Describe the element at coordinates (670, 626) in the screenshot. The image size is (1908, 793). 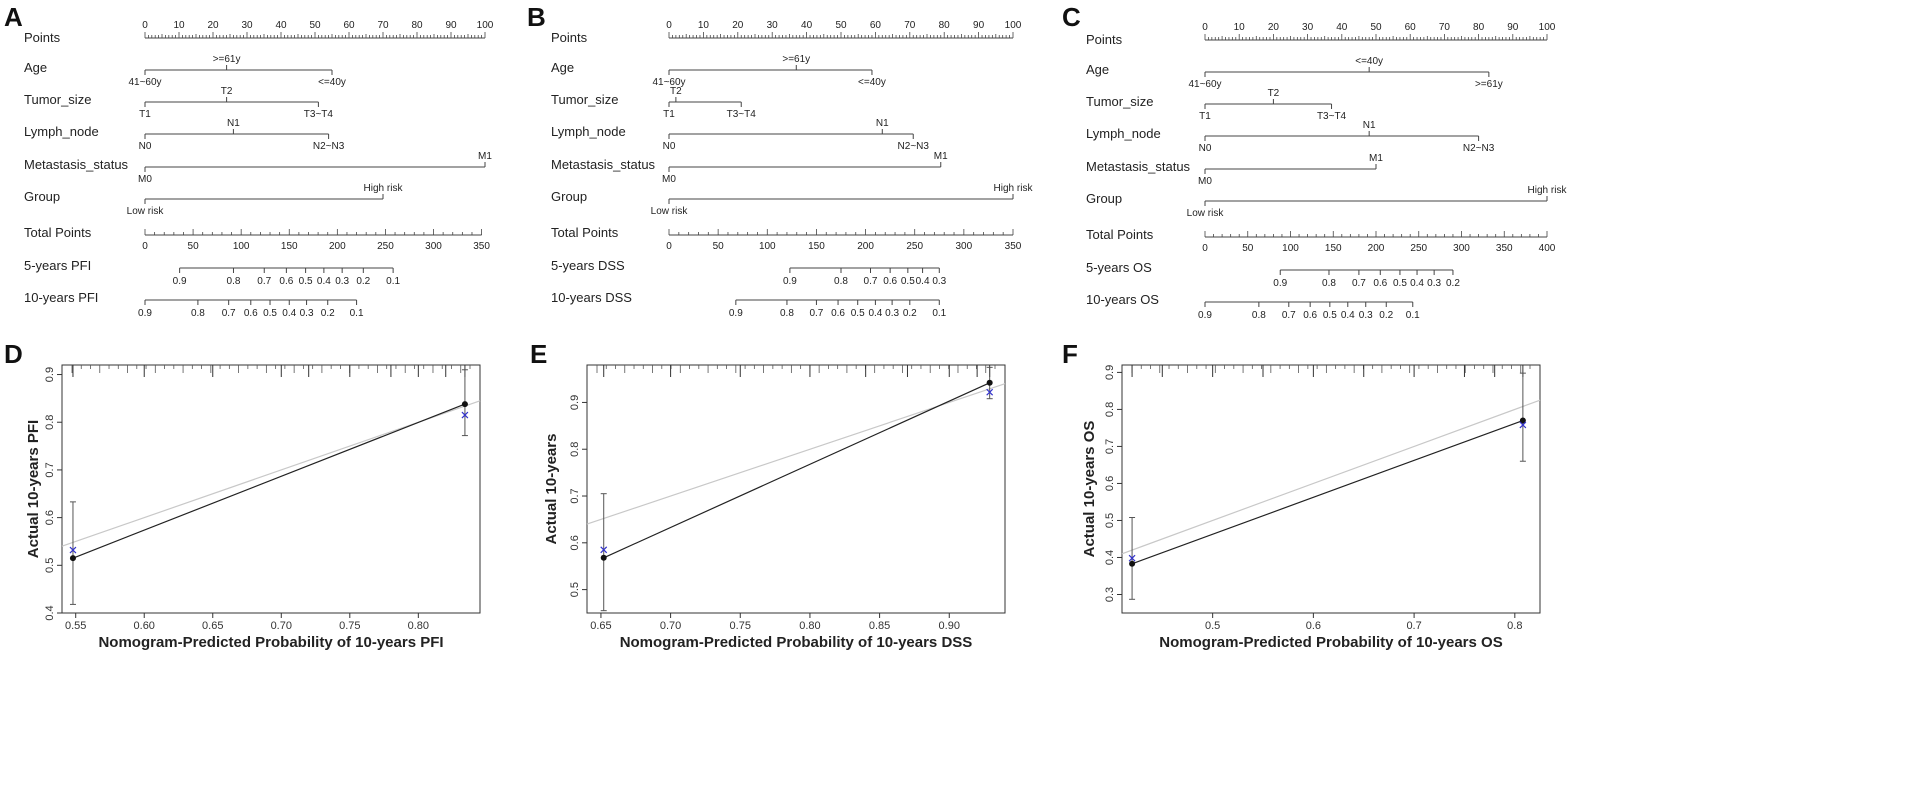
I see `x-tick-label: 0.70` at that location.